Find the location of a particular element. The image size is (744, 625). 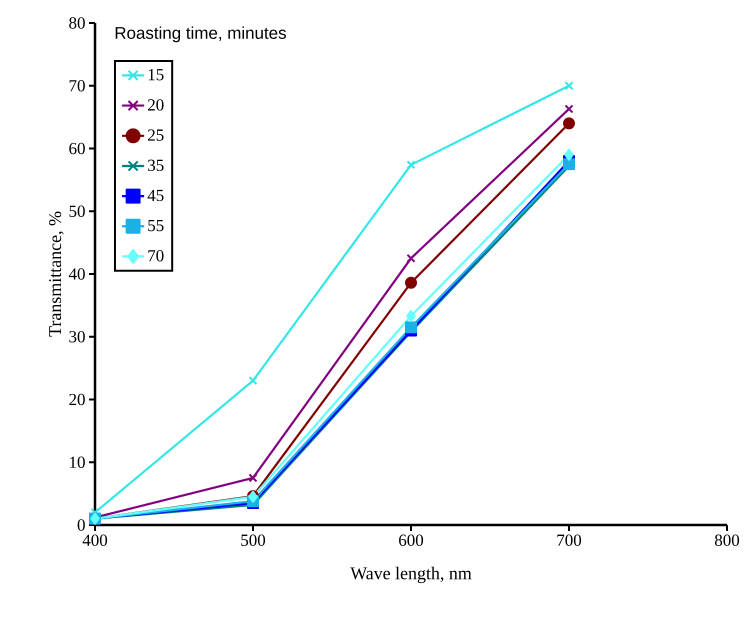

legend-title: Roasting time, minutes is located at coordinates (201, 34).